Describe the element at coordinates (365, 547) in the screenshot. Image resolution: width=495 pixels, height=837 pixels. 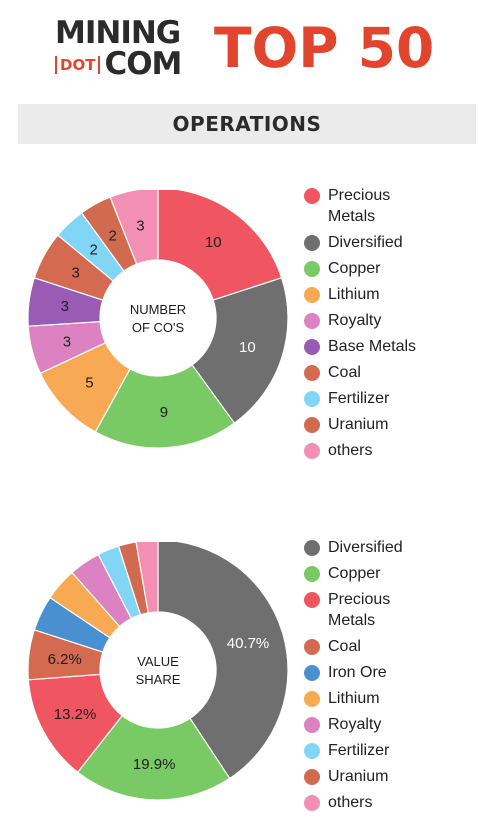
I see `value-chart-legend-label-diversified: Diversified` at that location.